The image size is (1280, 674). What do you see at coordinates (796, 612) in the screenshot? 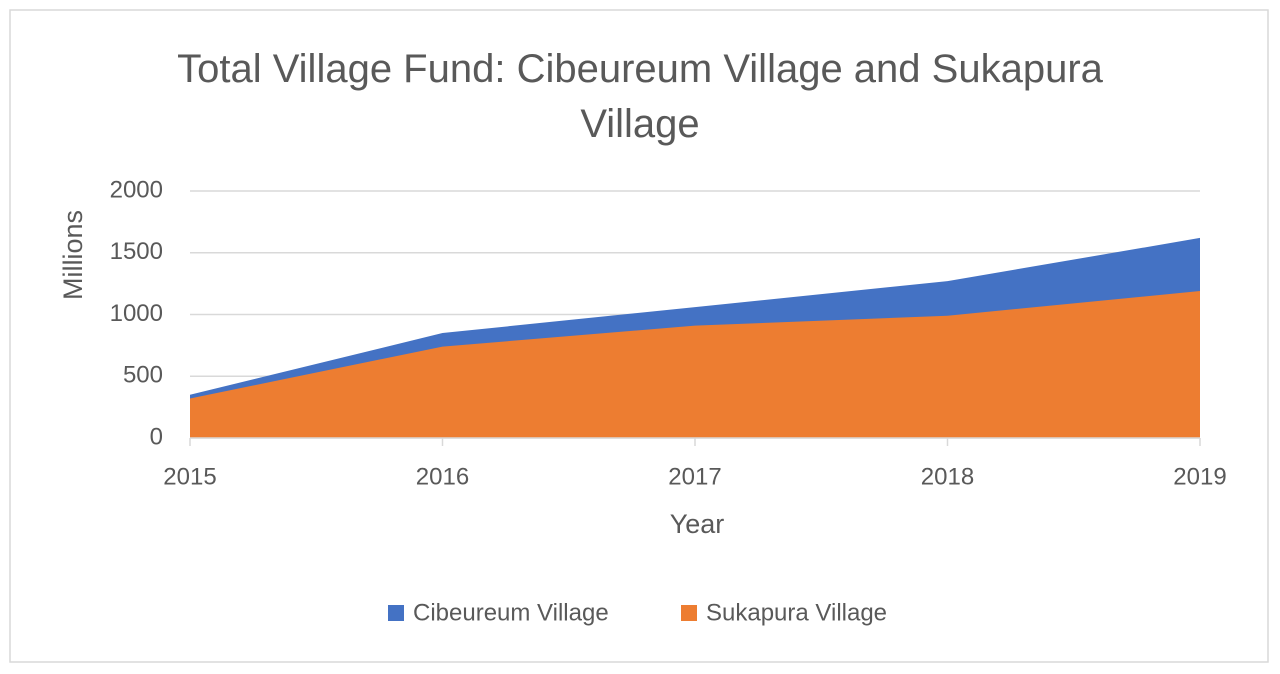
I see `legend-label: Sukapura Village` at bounding box center [796, 612].